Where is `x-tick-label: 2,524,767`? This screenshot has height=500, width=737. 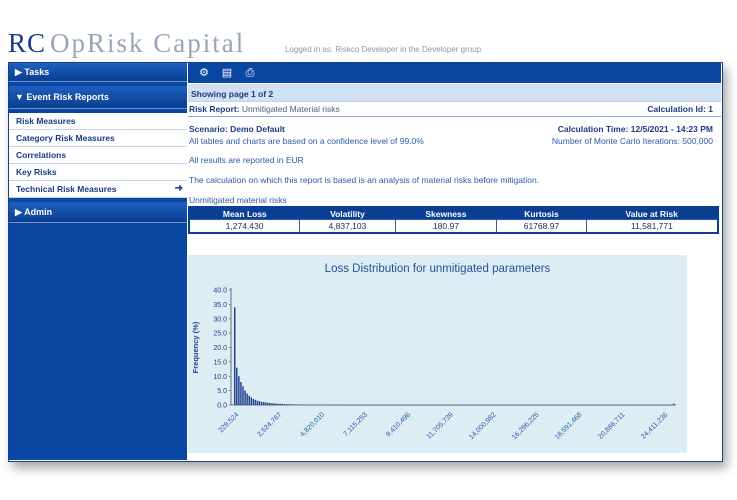
x-tick-label: 2,524,767 is located at coordinates (269, 424).